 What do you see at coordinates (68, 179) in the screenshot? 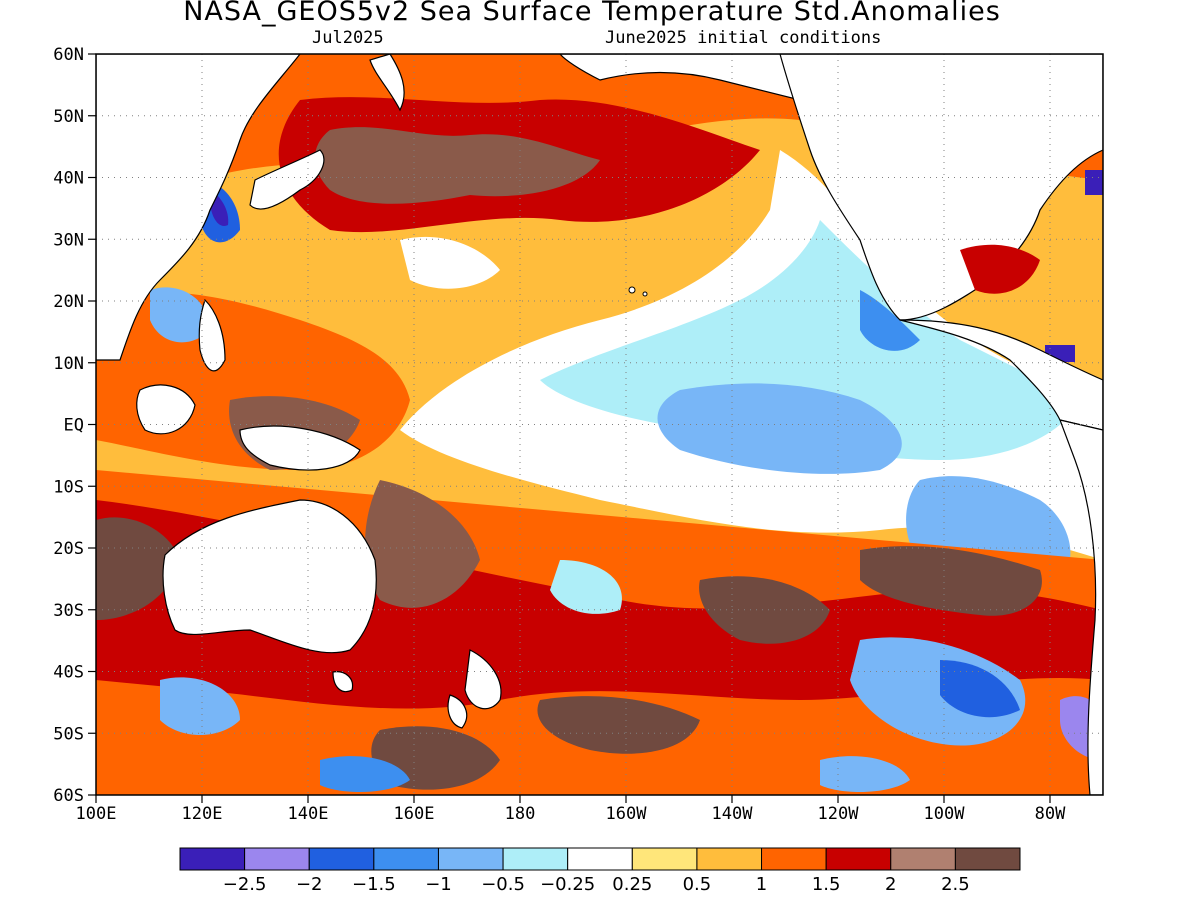
I see `lat-label: 40N` at bounding box center [68, 179].